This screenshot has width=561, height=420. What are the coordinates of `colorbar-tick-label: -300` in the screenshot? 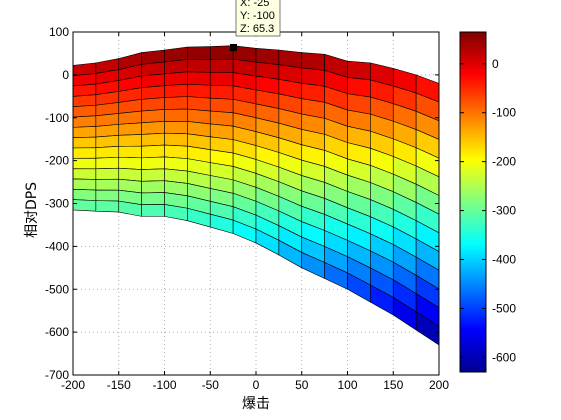 It's located at (504, 211).